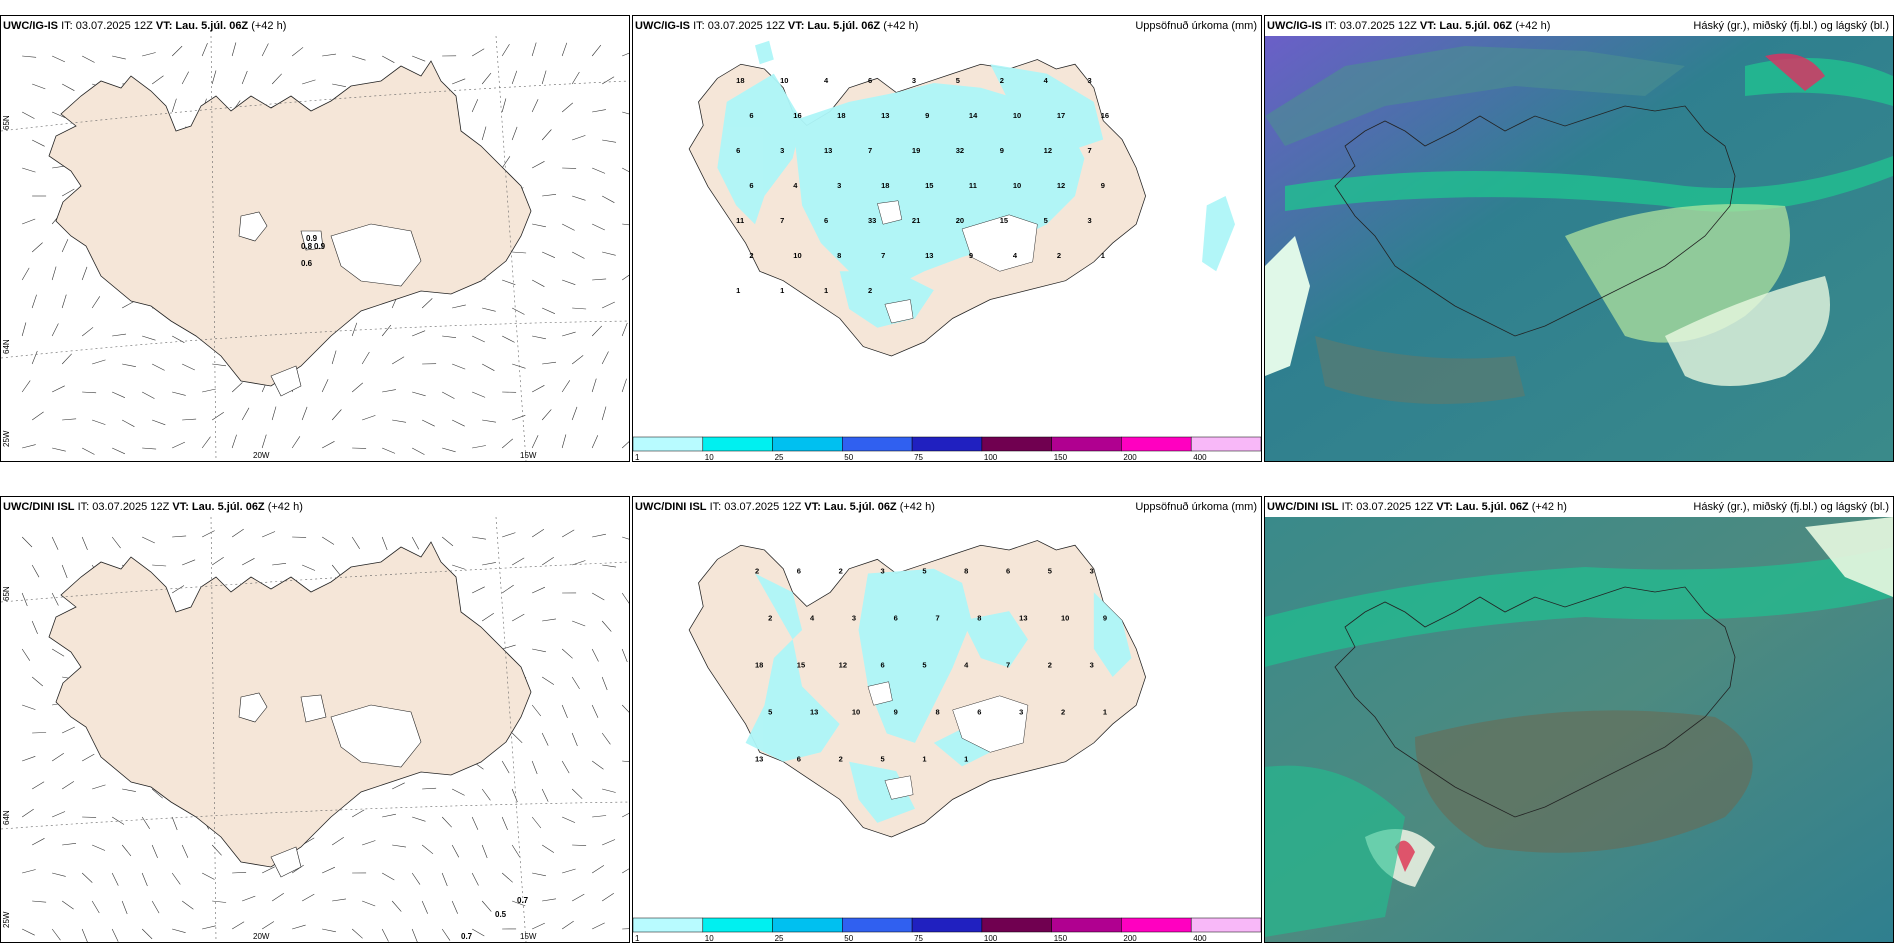  Describe the element at coordinates (1130, 938) in the screenshot. I see `colorbar-tick: 200` at that location.